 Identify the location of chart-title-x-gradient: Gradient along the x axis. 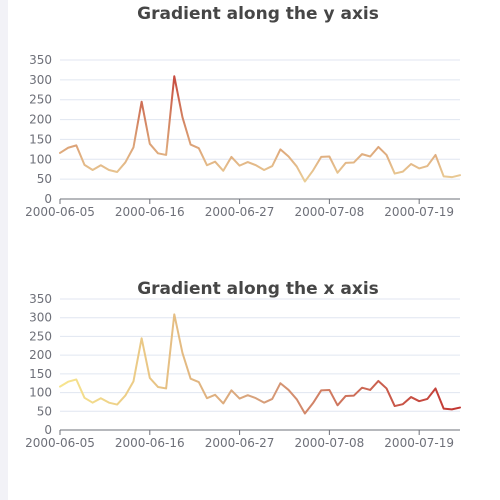
(258, 289).